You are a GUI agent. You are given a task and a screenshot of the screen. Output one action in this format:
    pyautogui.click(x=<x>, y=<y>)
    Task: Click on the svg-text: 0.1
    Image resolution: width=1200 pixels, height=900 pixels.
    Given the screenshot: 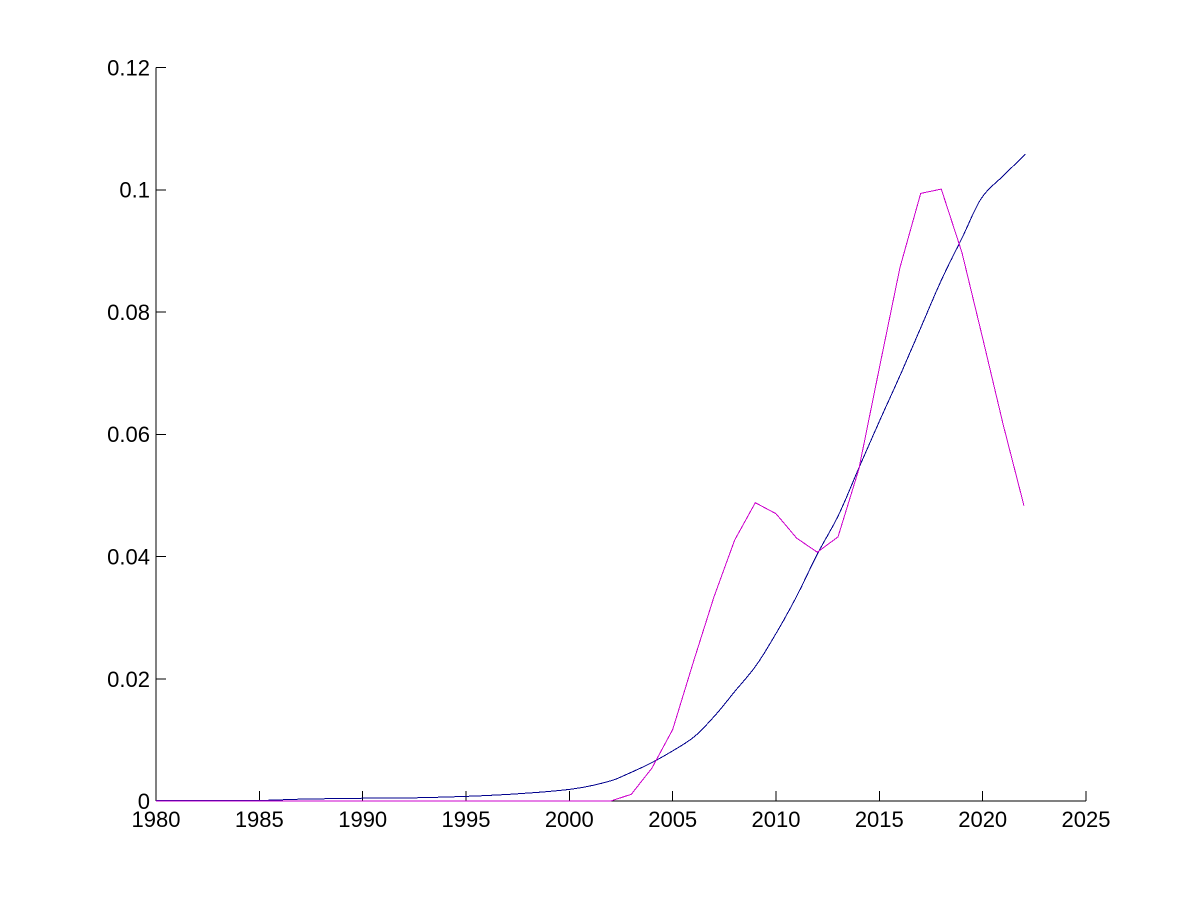 What is the action you would take?
    pyautogui.click(x=134, y=190)
    